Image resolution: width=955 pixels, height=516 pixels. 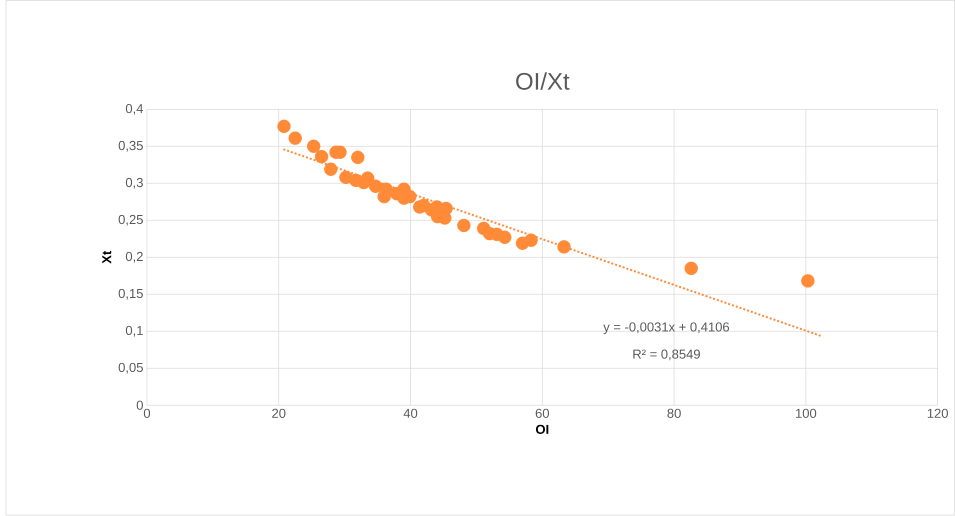 What do you see at coordinates (666, 355) in the screenshot?
I see `annotation: R² = 0,8549` at bounding box center [666, 355].